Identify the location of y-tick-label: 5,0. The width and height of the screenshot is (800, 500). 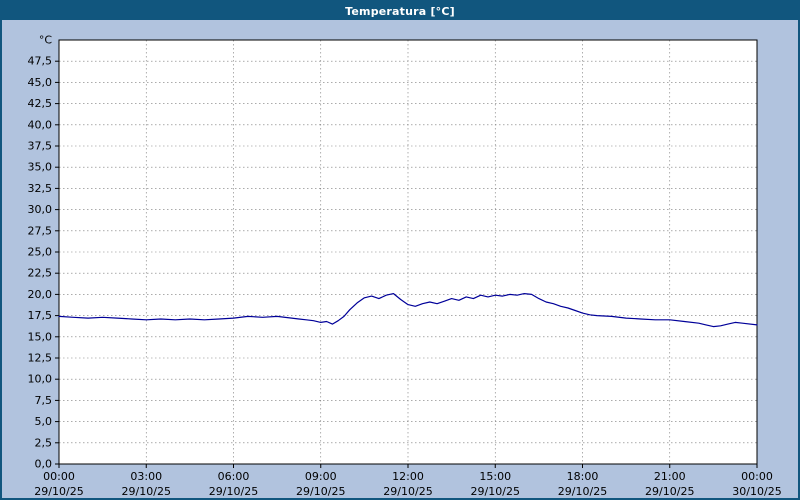
(44, 421).